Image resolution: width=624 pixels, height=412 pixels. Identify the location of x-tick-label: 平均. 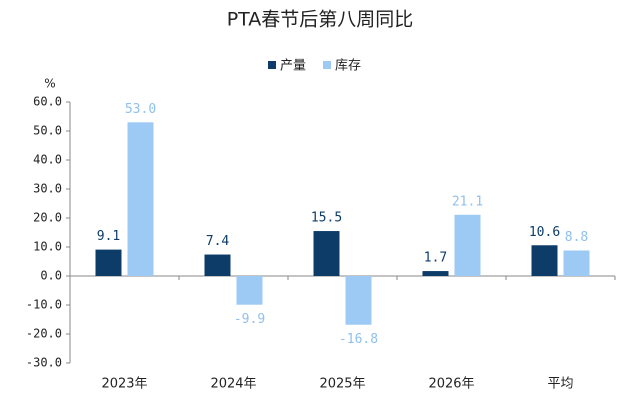
(560, 384).